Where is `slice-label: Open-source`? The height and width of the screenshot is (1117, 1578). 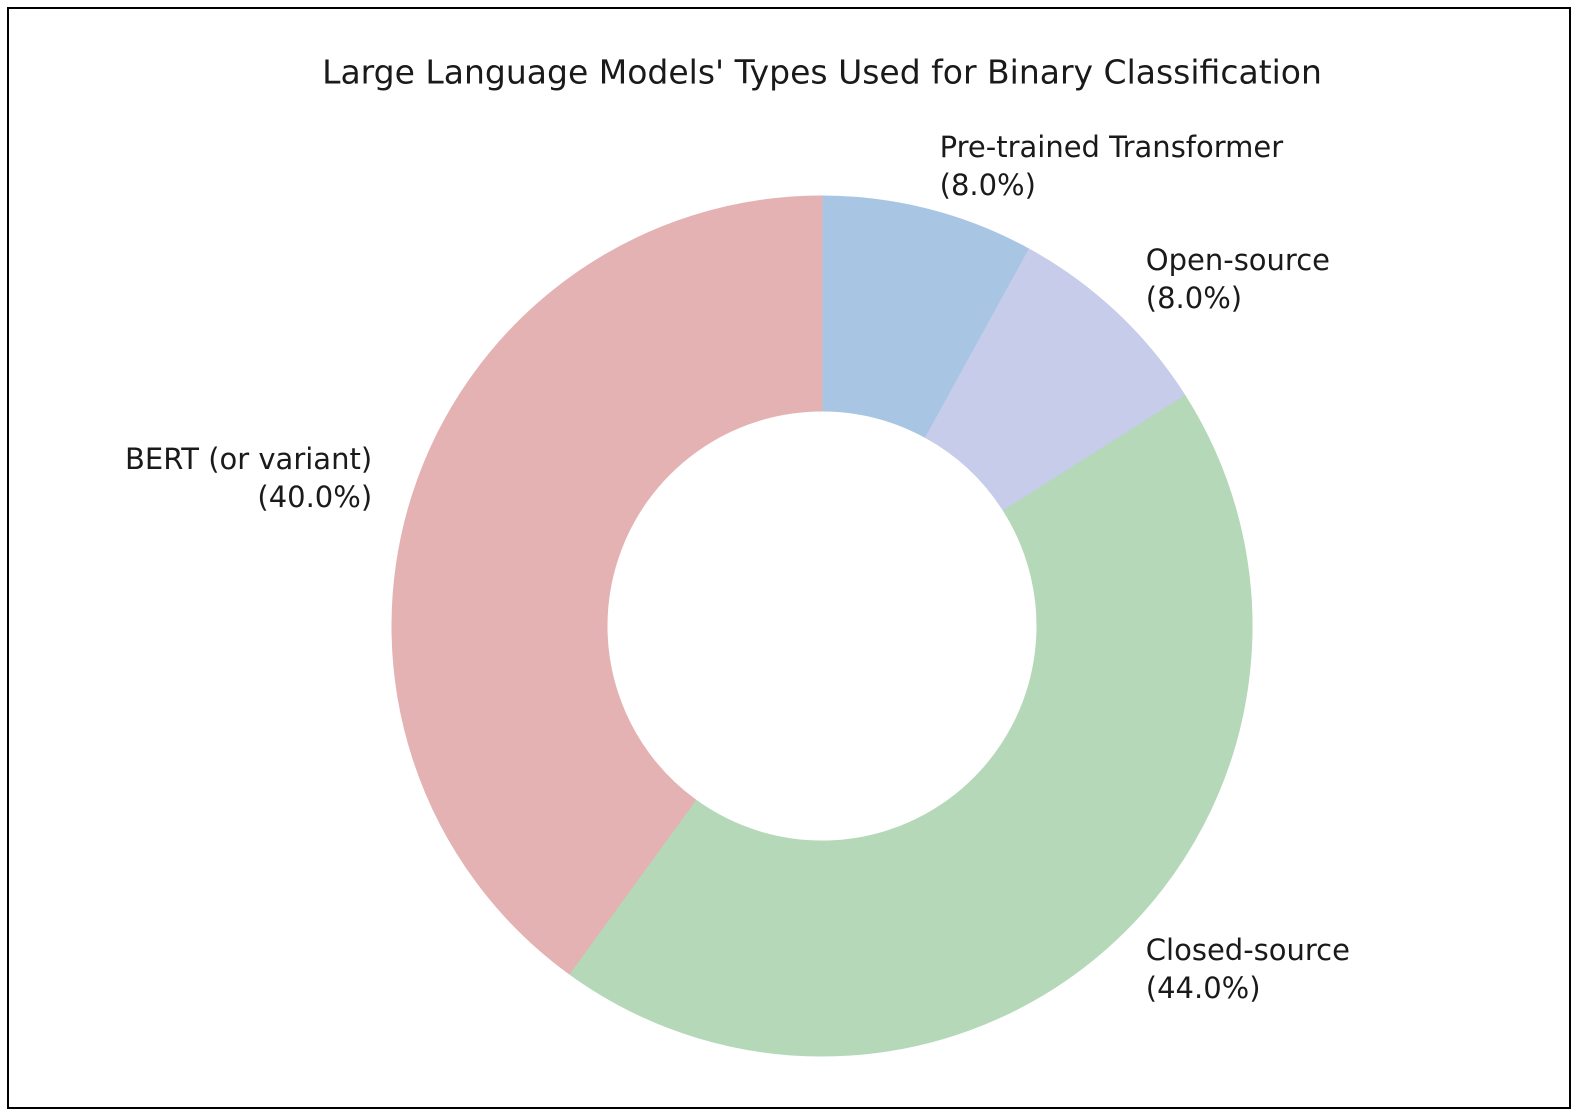
slice-label: Open-source is located at coordinates (1238, 260).